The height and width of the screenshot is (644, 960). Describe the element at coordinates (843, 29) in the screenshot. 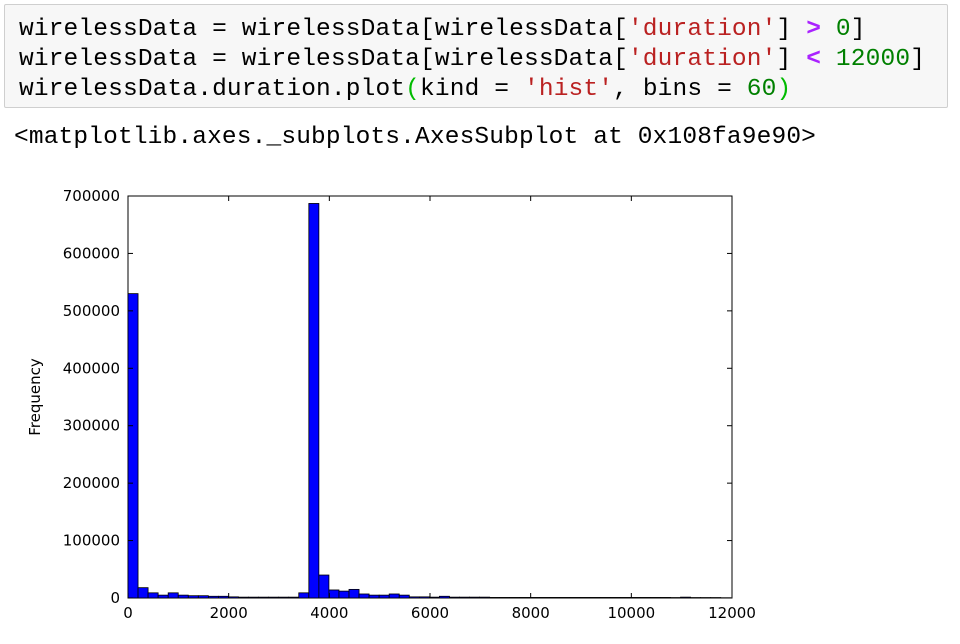

I see `code-token: 0` at that location.